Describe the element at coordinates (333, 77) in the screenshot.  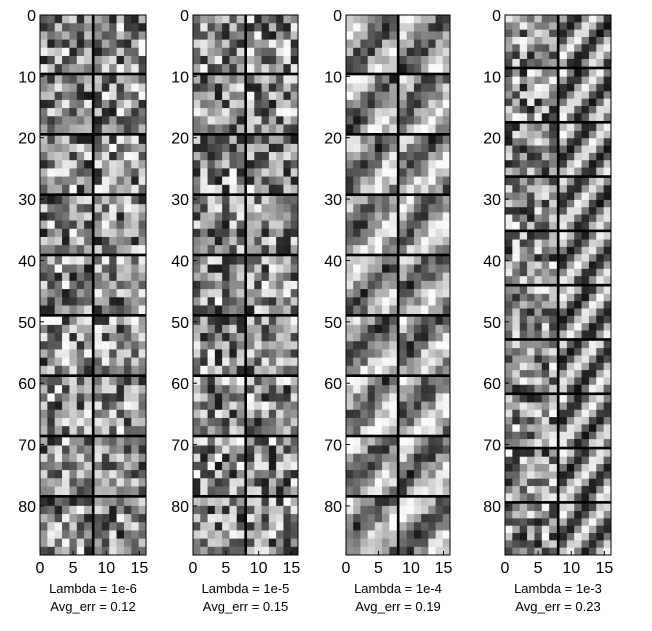
I see `y-tick-label: 10` at that location.